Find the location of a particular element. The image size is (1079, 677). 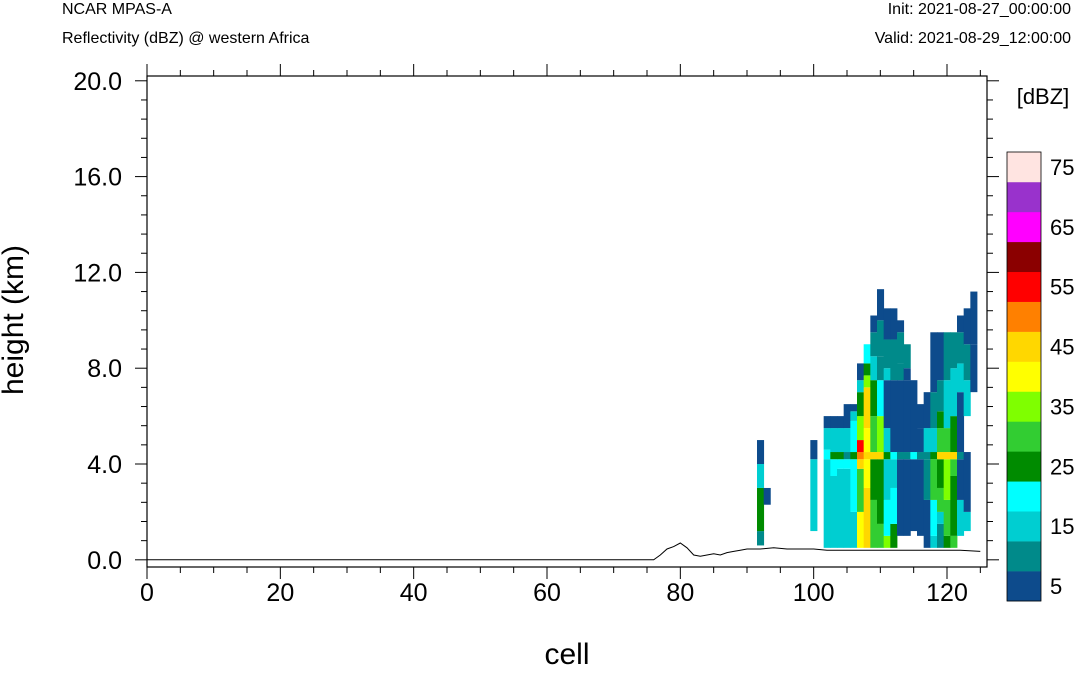

colorbar-tick-label: 45 is located at coordinates (1062, 347).